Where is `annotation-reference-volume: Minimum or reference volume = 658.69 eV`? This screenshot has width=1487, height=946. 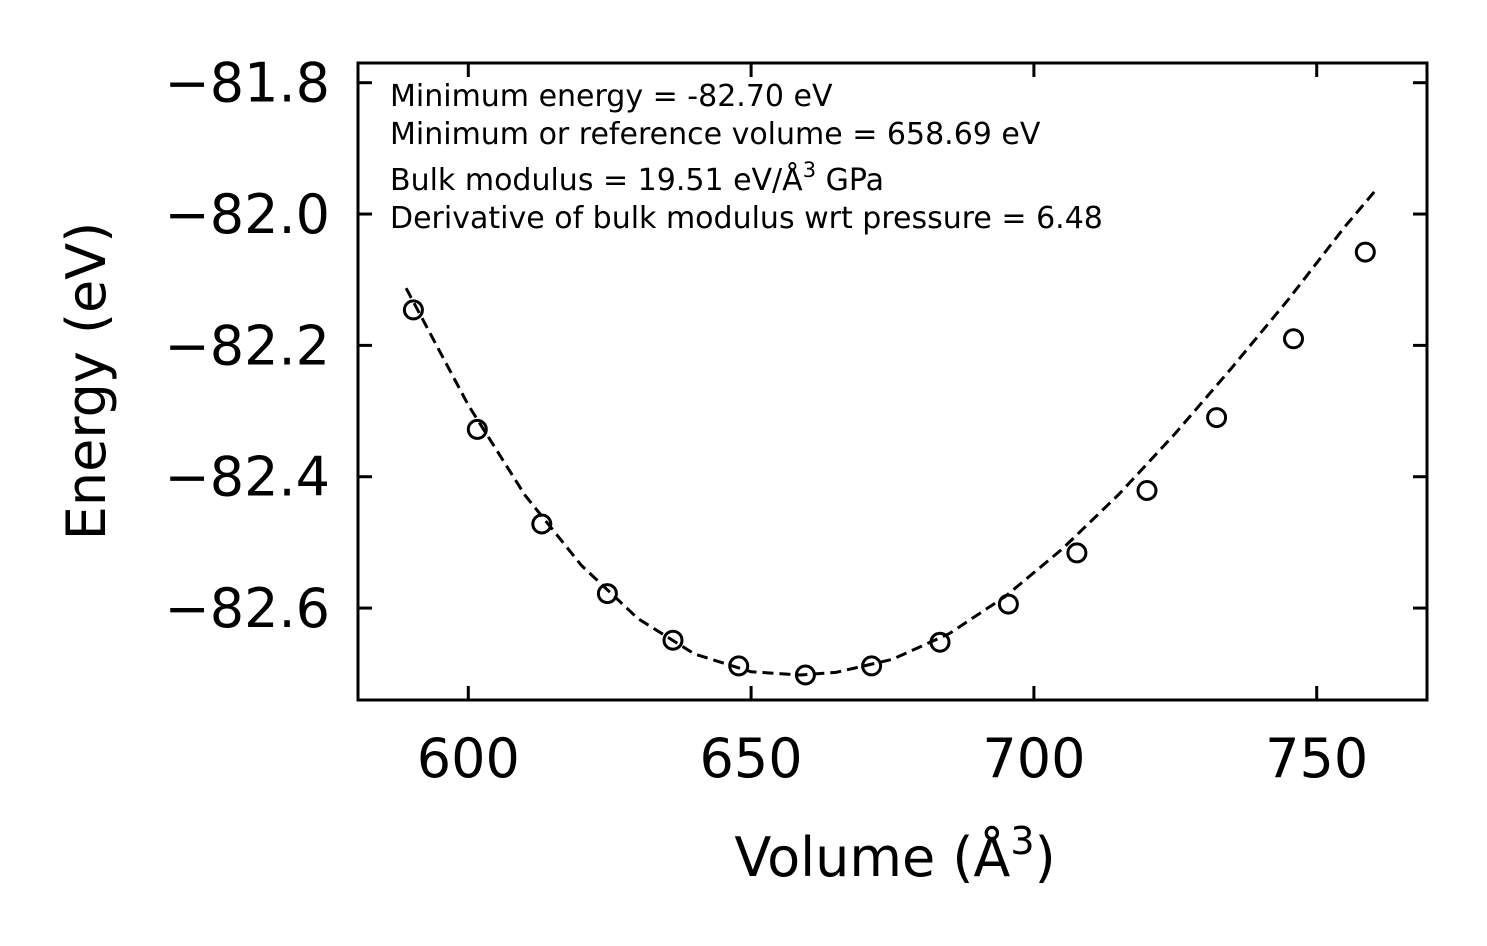 annotation-reference-volume: Minimum or reference volume = 658.69 eV is located at coordinates (715, 134).